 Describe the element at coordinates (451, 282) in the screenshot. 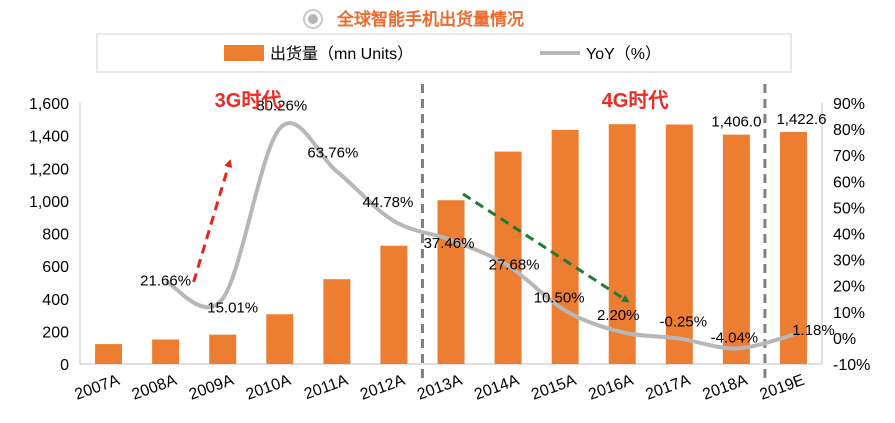

I see `bar-2013A` at that location.